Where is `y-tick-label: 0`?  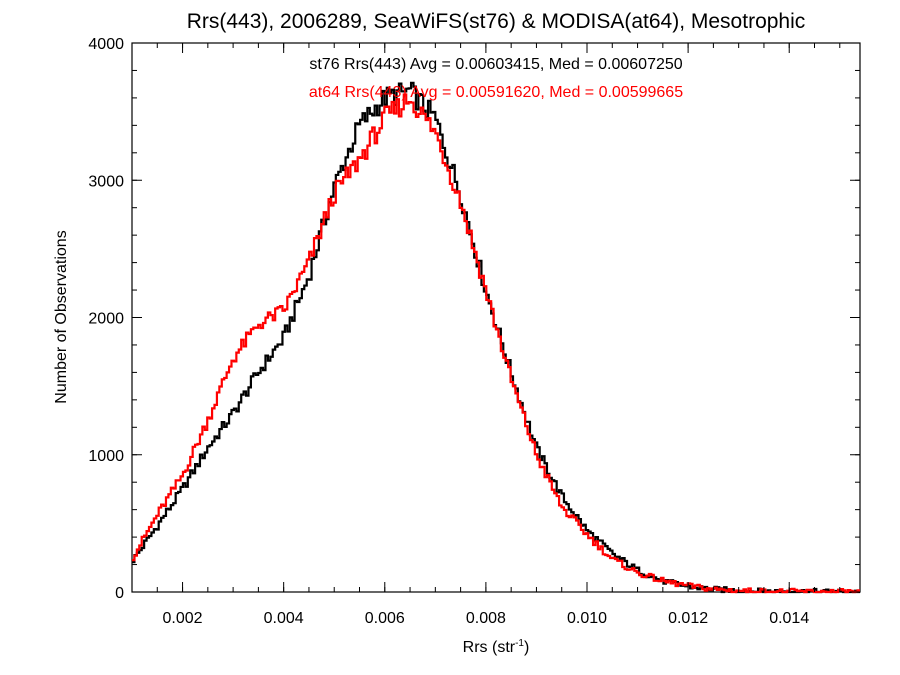 y-tick-label: 0 is located at coordinates (119, 593).